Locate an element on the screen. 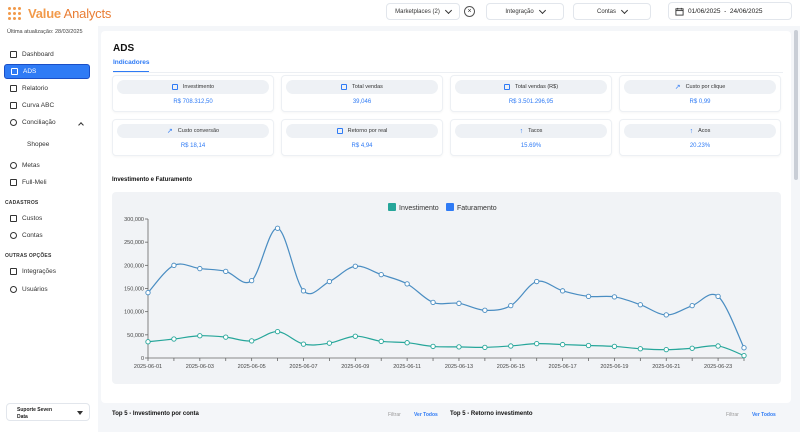 This screenshot has width=800, height=432. logo-text: Value Analycts is located at coordinates (70, 13).